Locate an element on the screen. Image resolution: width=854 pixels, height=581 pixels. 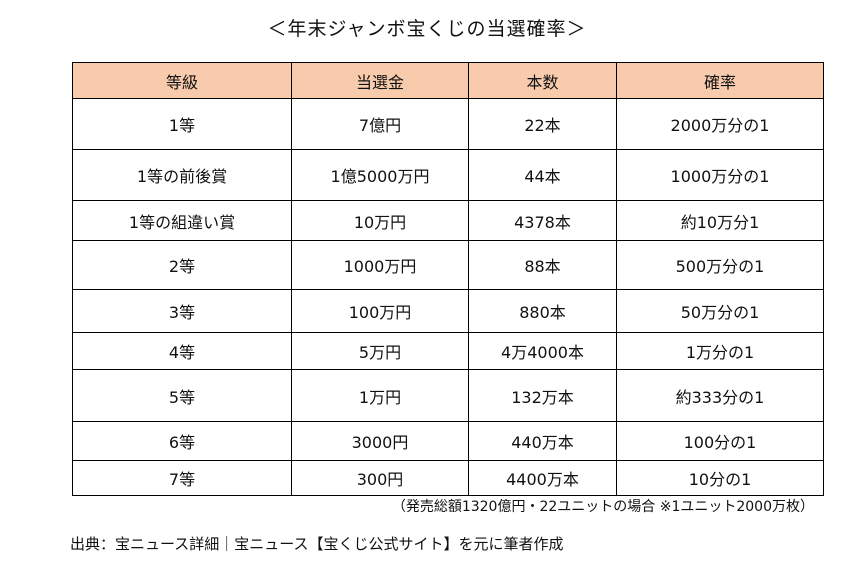
cell-grade: 4等 is located at coordinates (182, 351).